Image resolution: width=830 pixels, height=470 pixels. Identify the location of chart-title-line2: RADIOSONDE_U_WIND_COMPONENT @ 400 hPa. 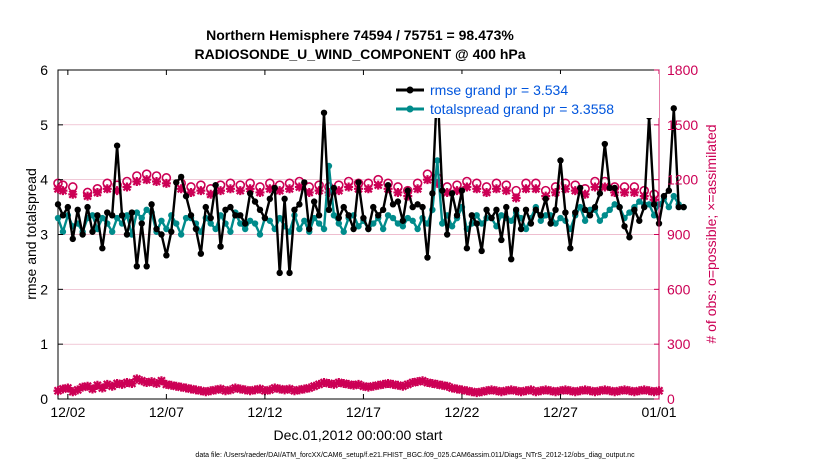
(359, 54).